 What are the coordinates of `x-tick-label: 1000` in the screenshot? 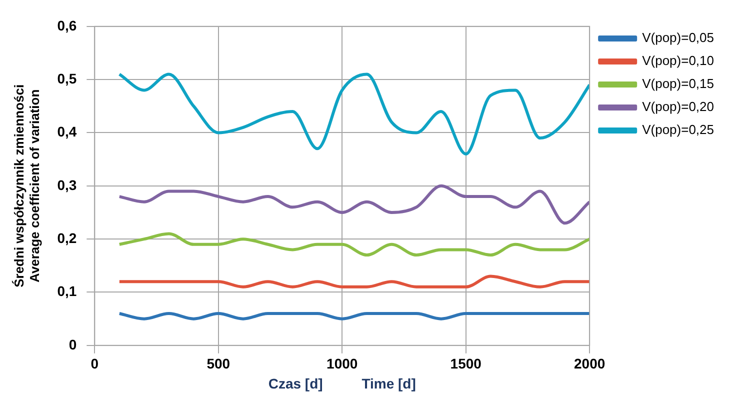 It's located at (342, 364).